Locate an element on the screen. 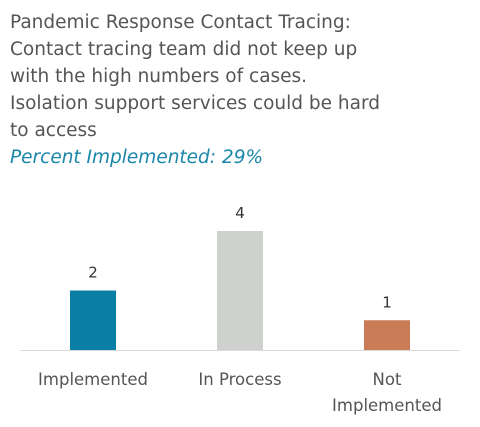 The width and height of the screenshot is (480, 427). chart-title-line-4: Isolation support services could be hard is located at coordinates (195, 103).